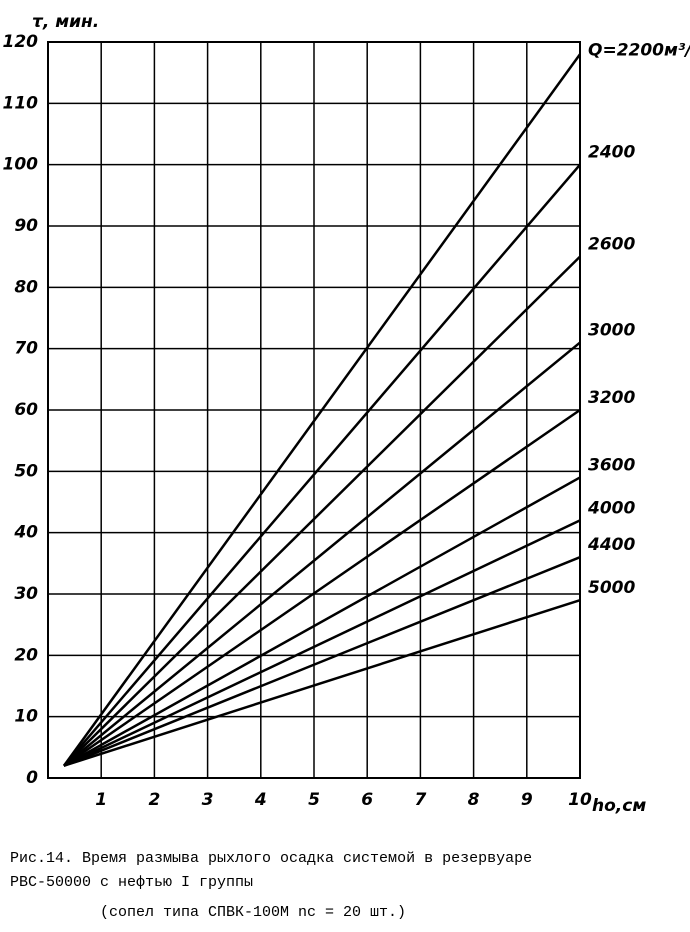  I want to click on y-tick-label: 120, so click(21, 42).